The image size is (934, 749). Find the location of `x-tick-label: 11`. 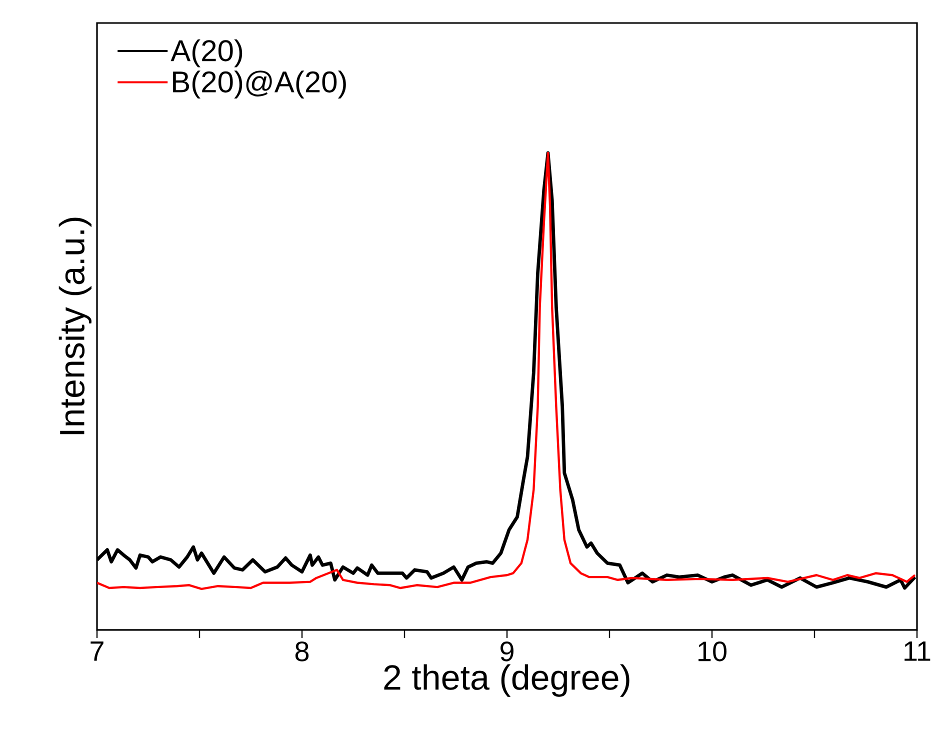

x-tick-label: 11 is located at coordinates (917, 651).